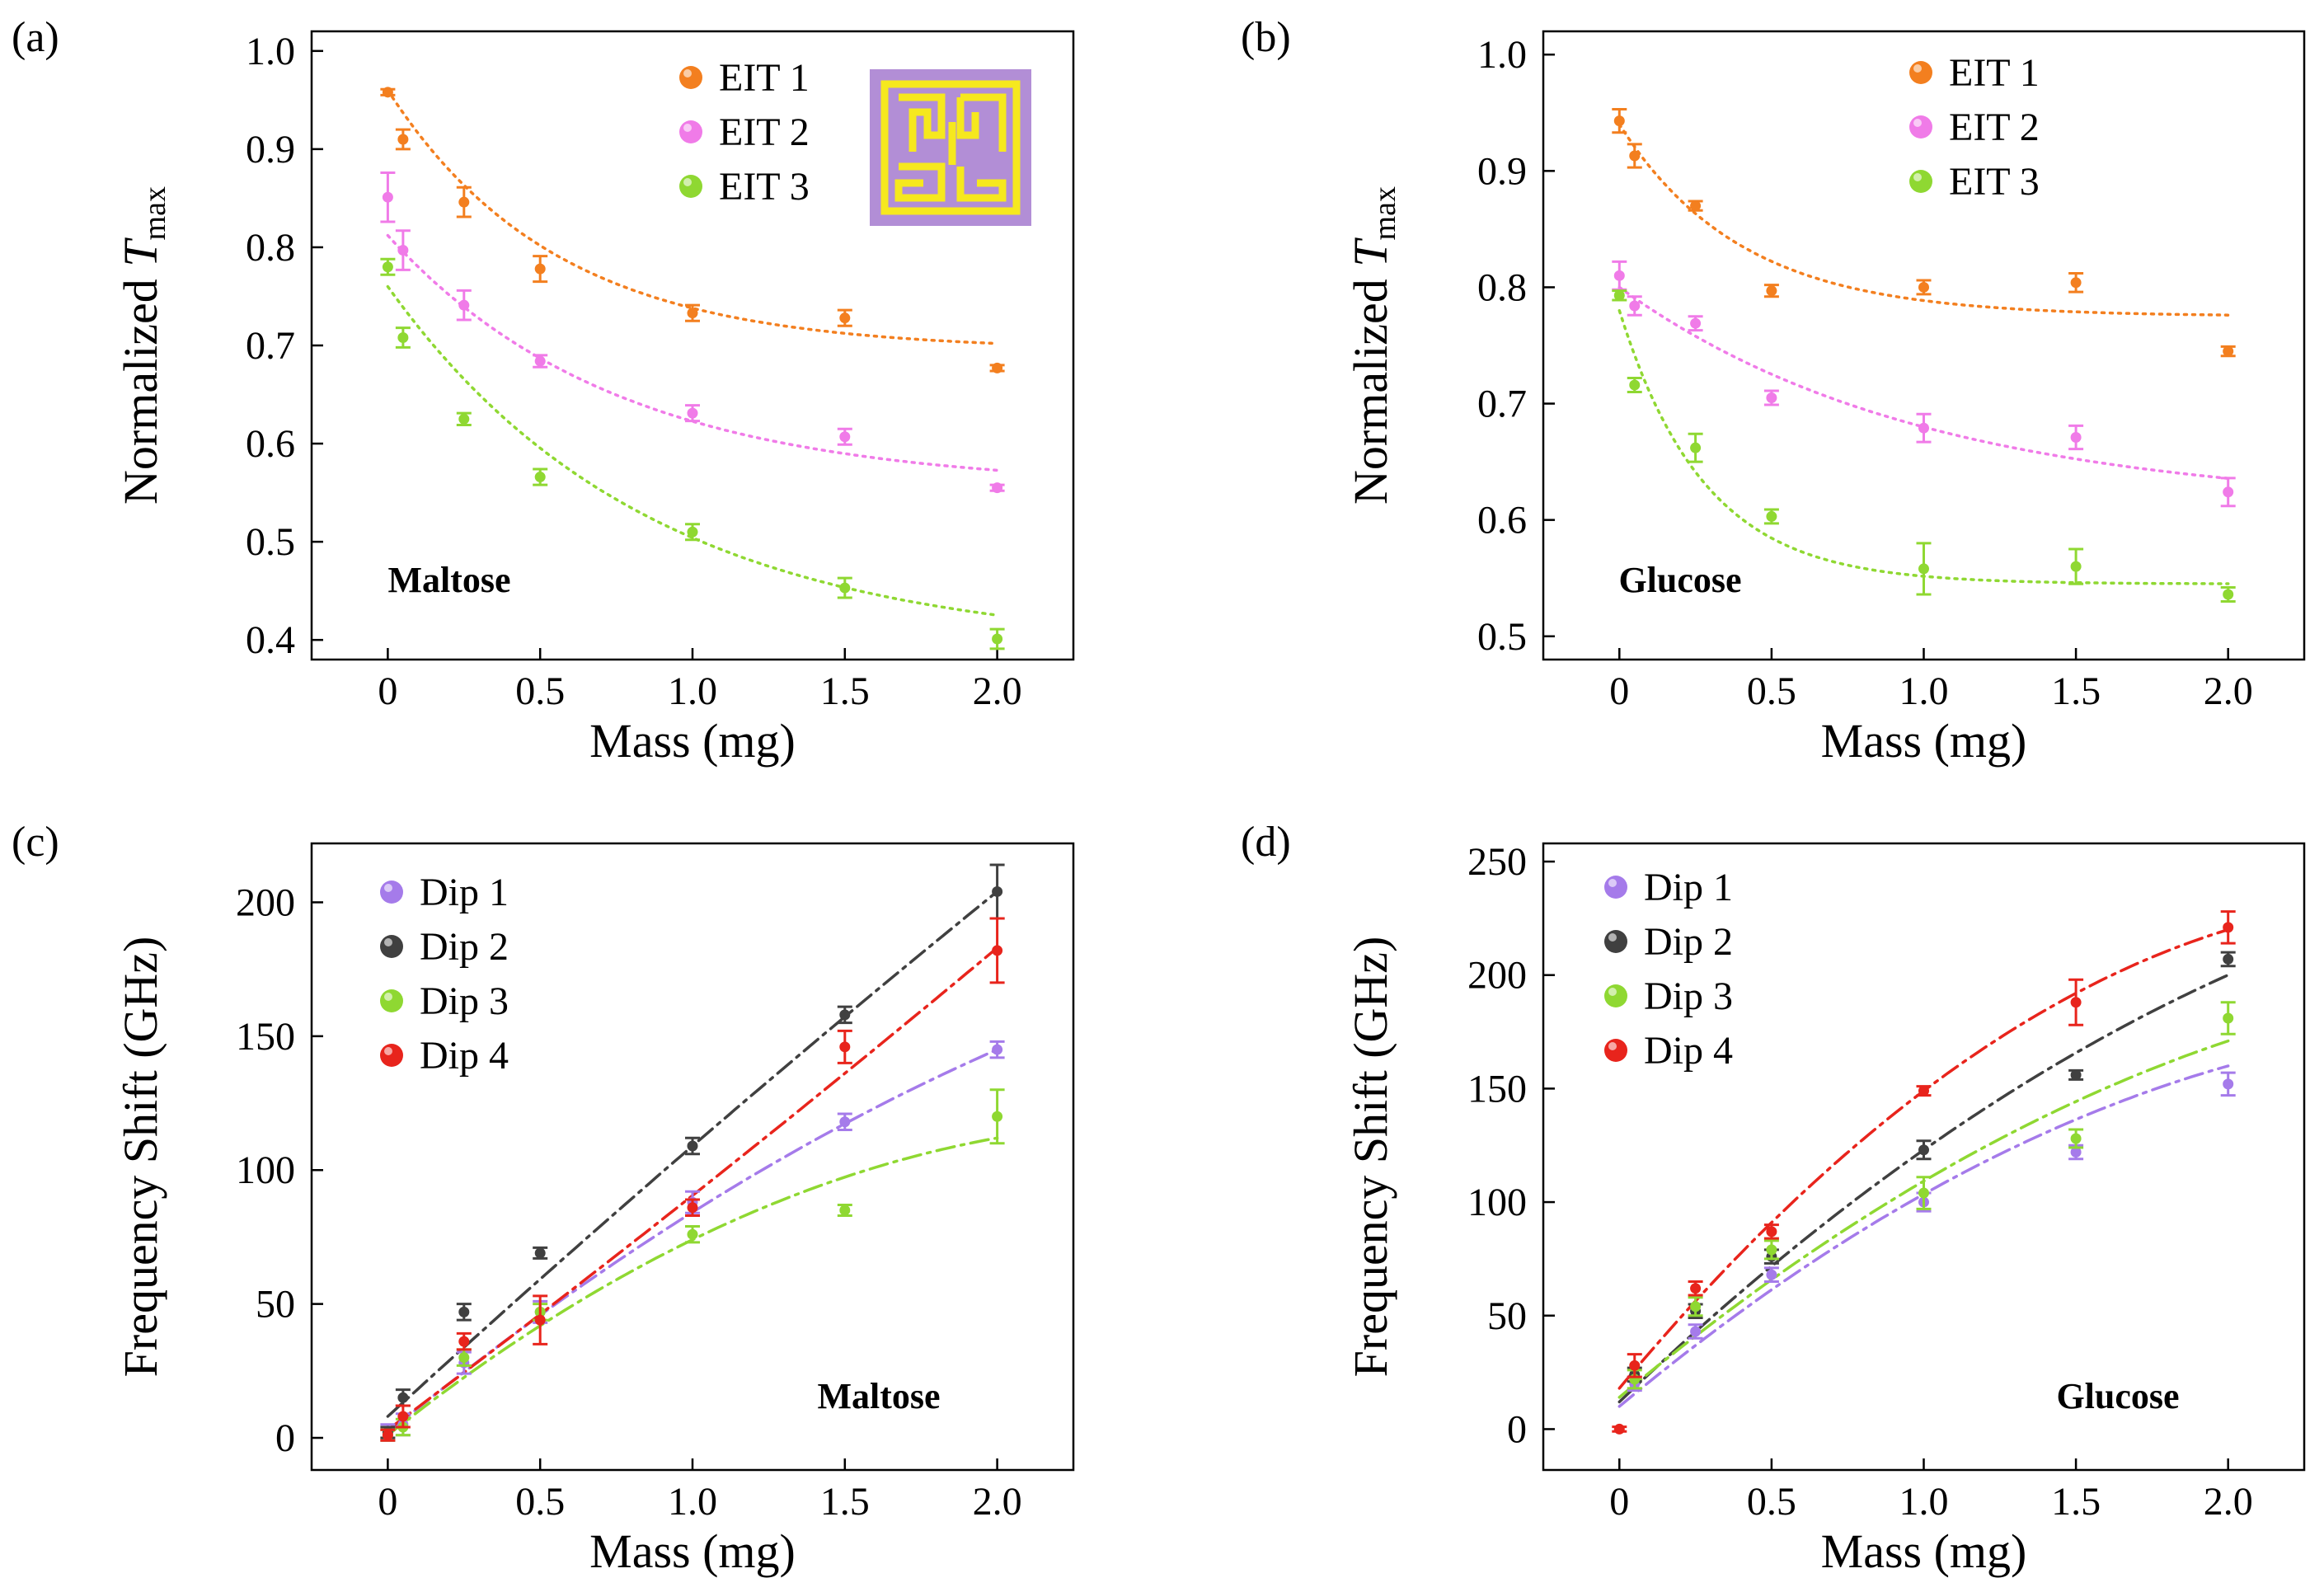 Image resolution: width=2324 pixels, height=1592 pixels. What do you see at coordinates (285, 1438) in the screenshot?
I see `y-tick-label: 0` at bounding box center [285, 1438].